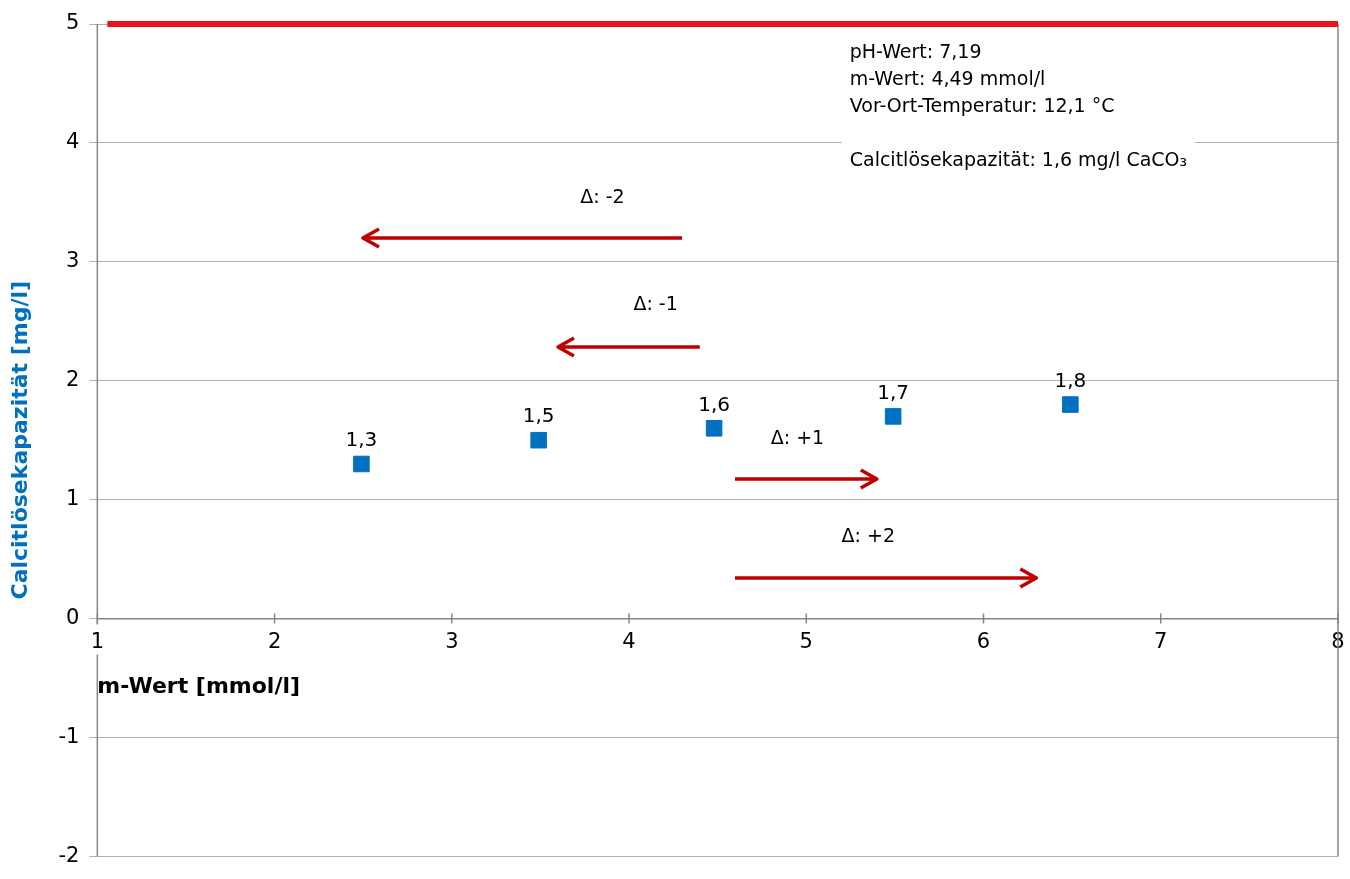 The image size is (1350, 879). I want to click on x-tick-label: 4, so click(629, 640).